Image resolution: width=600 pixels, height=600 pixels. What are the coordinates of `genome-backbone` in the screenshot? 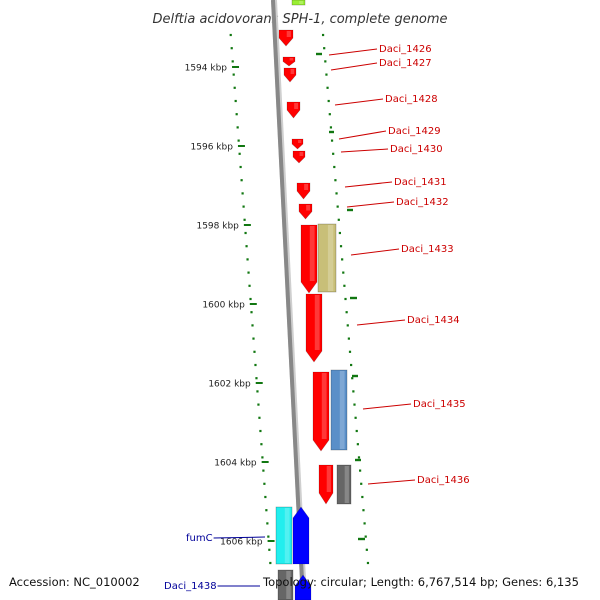 It's located at (289, 300).